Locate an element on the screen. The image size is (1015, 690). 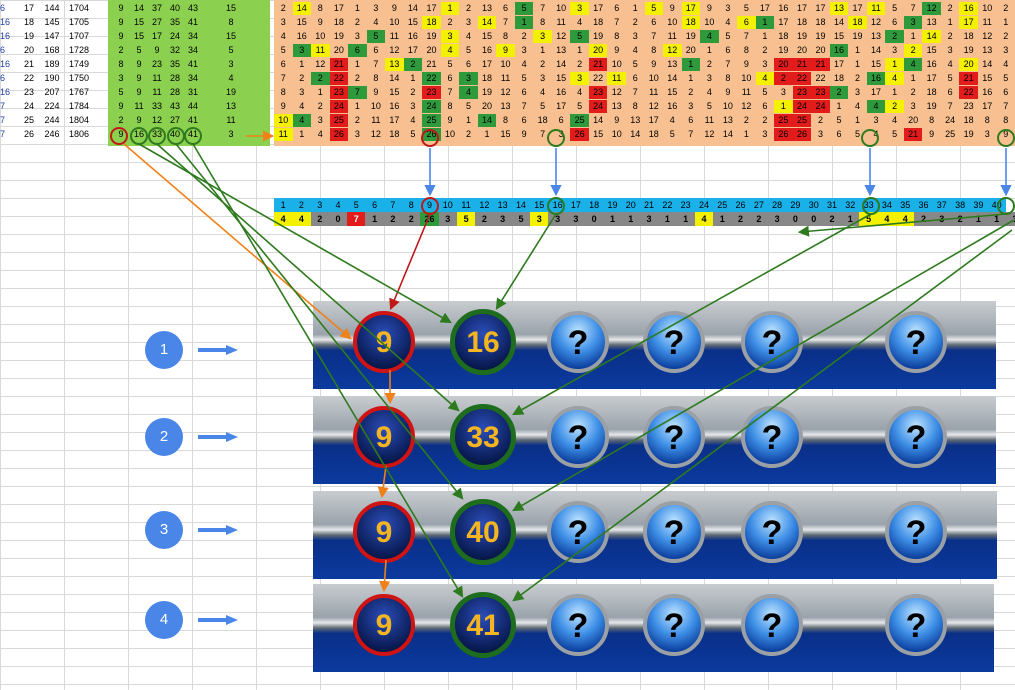
history-cell: 6 is located at coordinates (3, 8).